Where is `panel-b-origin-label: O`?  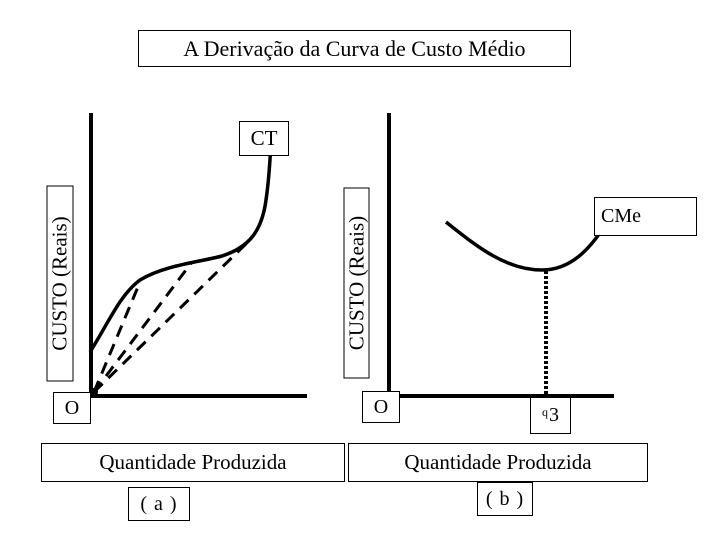
panel-b-origin-label: O is located at coordinates (381, 407).